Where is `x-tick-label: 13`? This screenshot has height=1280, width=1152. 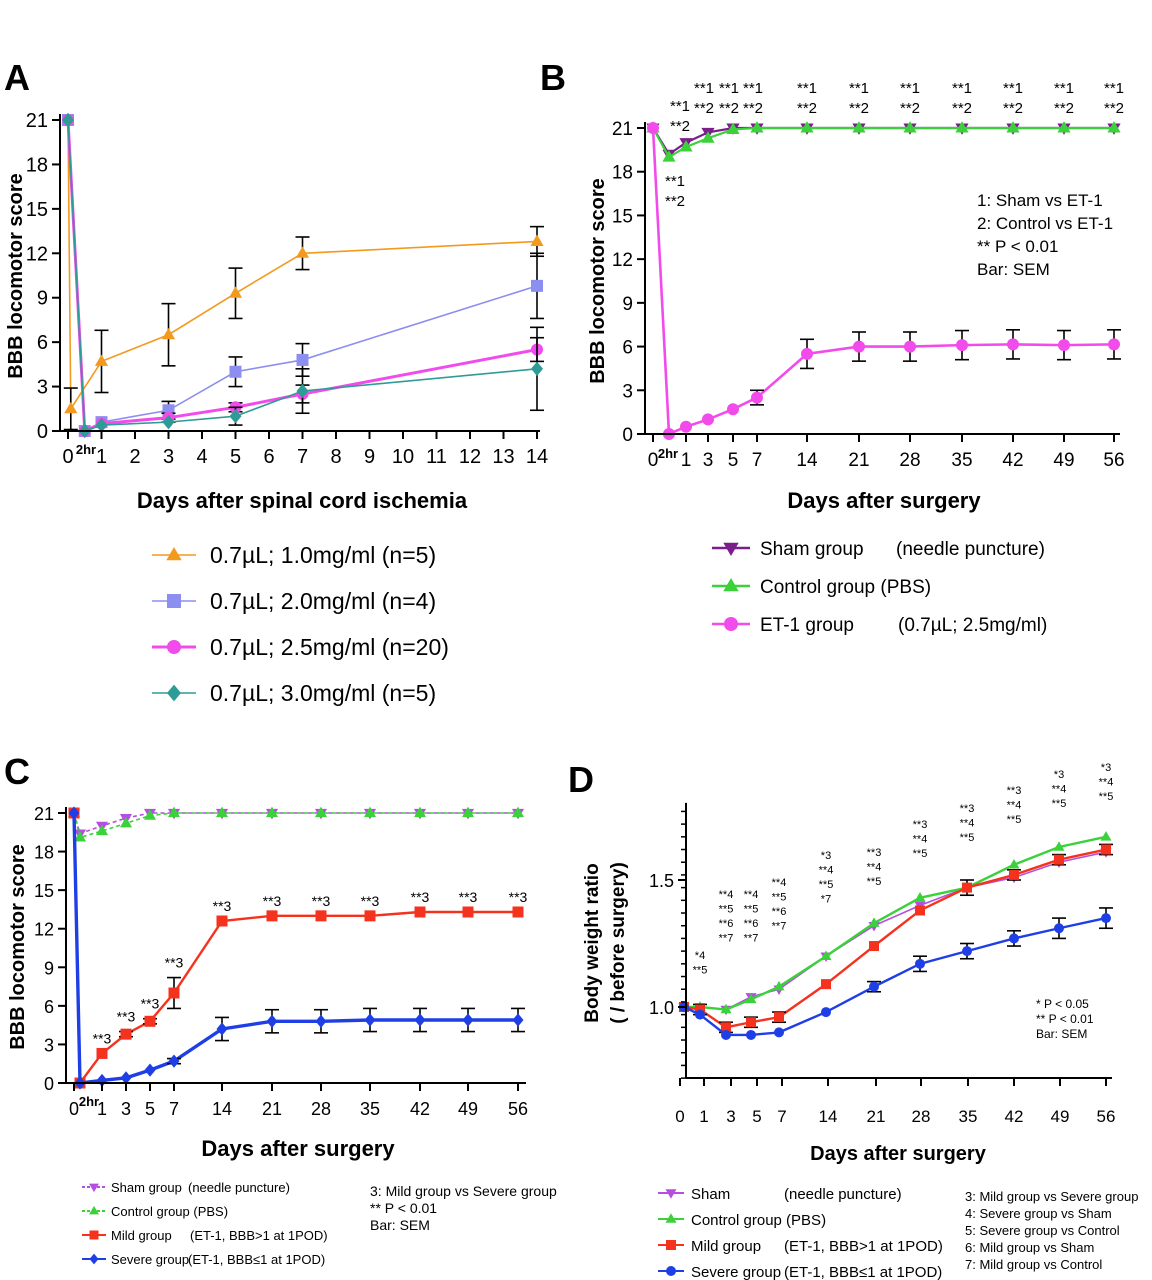 x-tick-label: 13 is located at coordinates (503, 457).